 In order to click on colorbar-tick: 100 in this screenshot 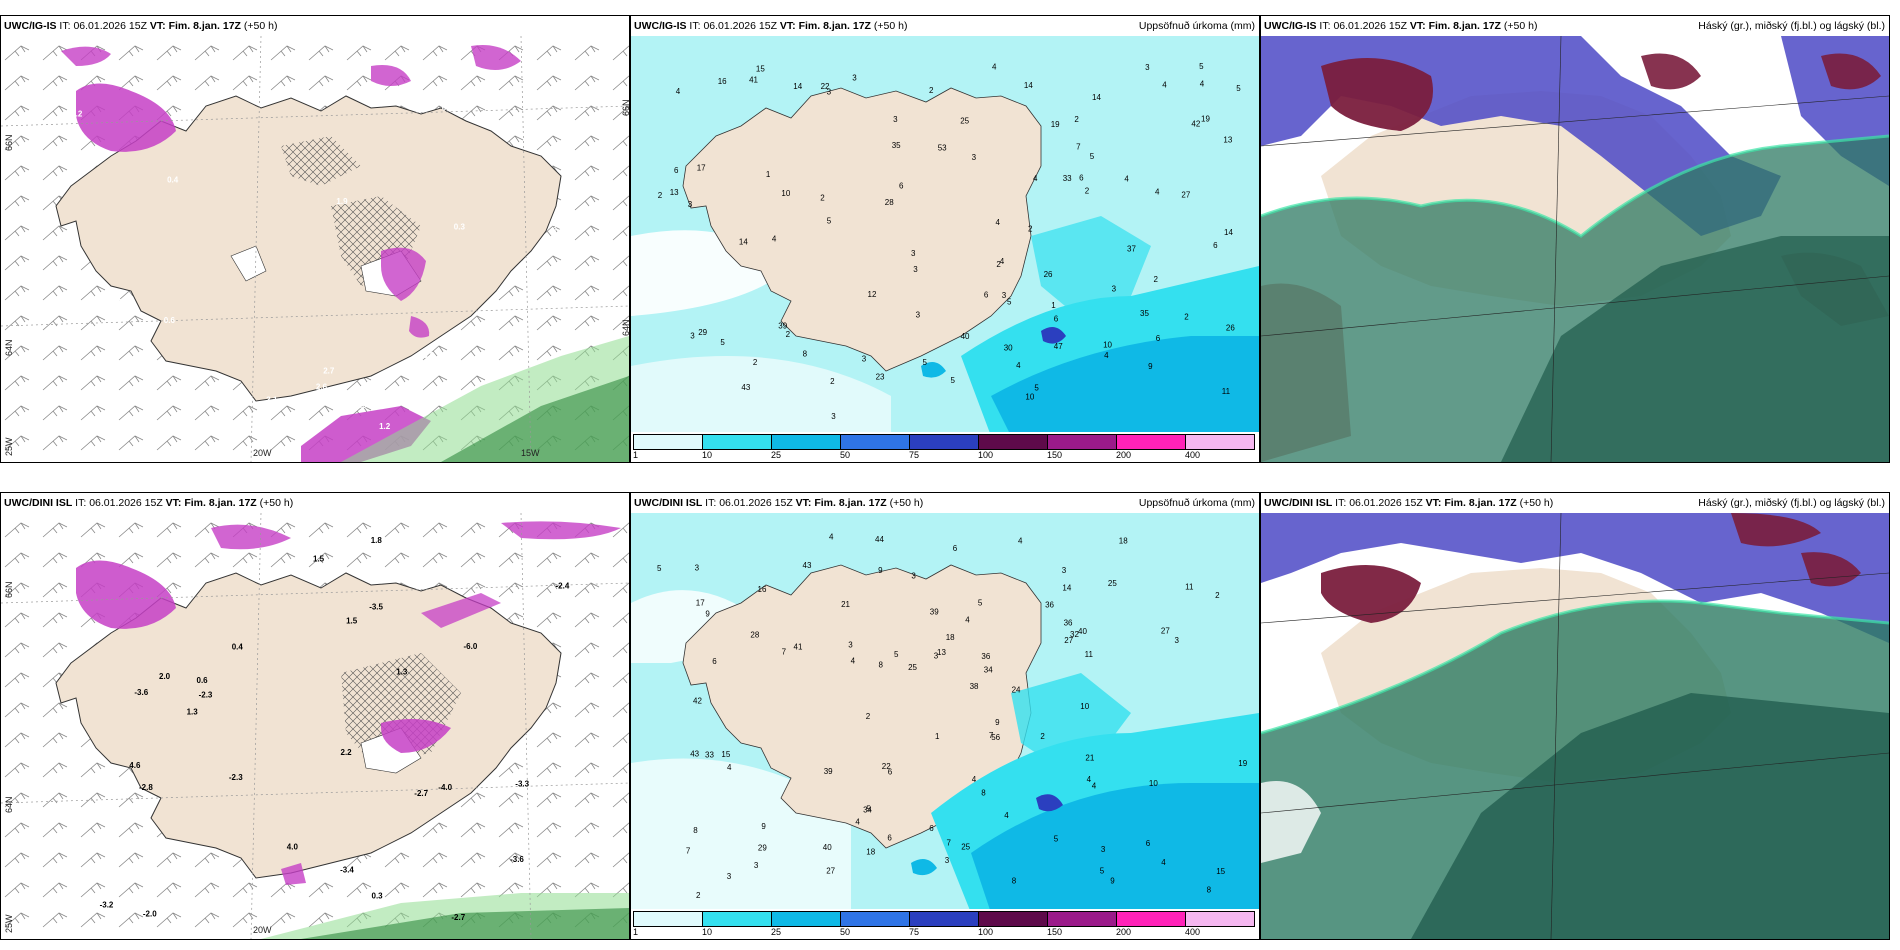, I will do `click(986, 455)`.